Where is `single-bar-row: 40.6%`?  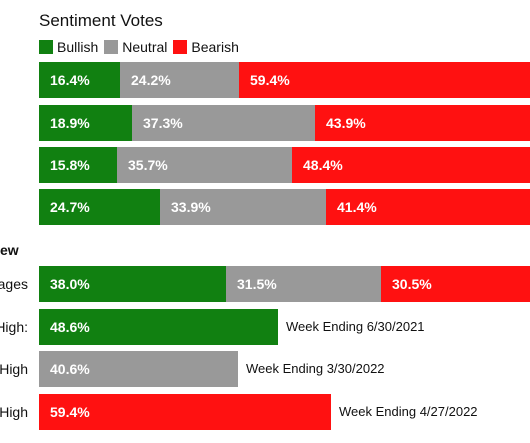 single-bar-row: 40.6% is located at coordinates (138, 369).